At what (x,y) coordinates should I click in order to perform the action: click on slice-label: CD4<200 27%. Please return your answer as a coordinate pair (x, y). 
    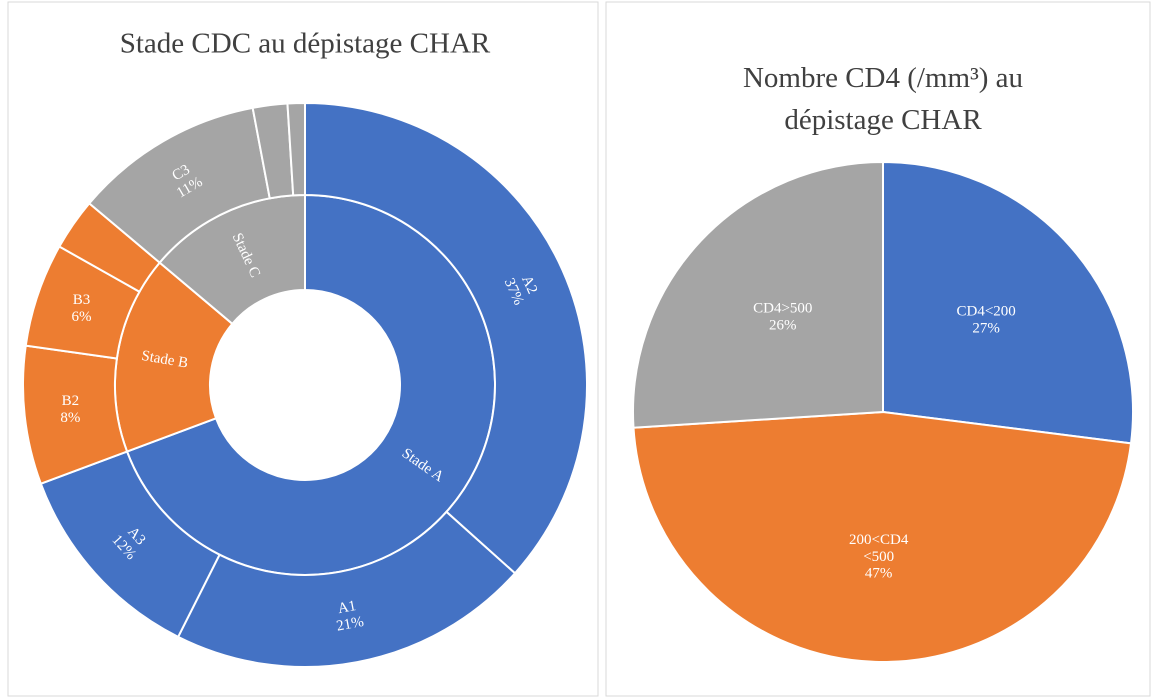
    Looking at the image, I should click on (985, 320).